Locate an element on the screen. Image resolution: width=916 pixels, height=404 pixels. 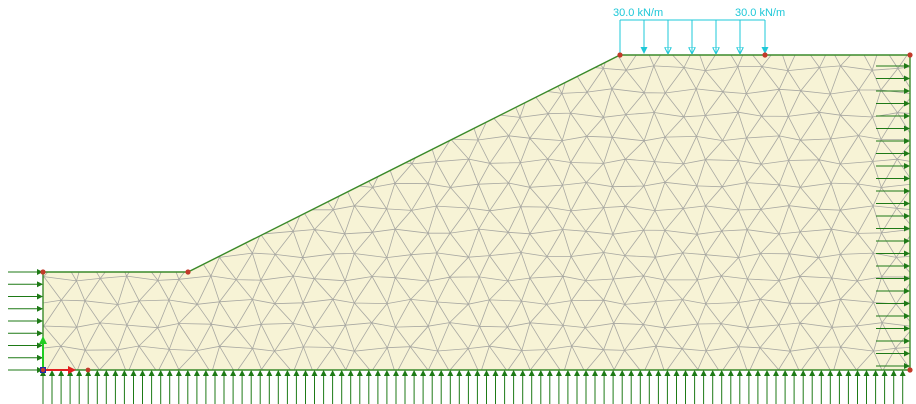
point-bottom-right is located at coordinates (910, 370).